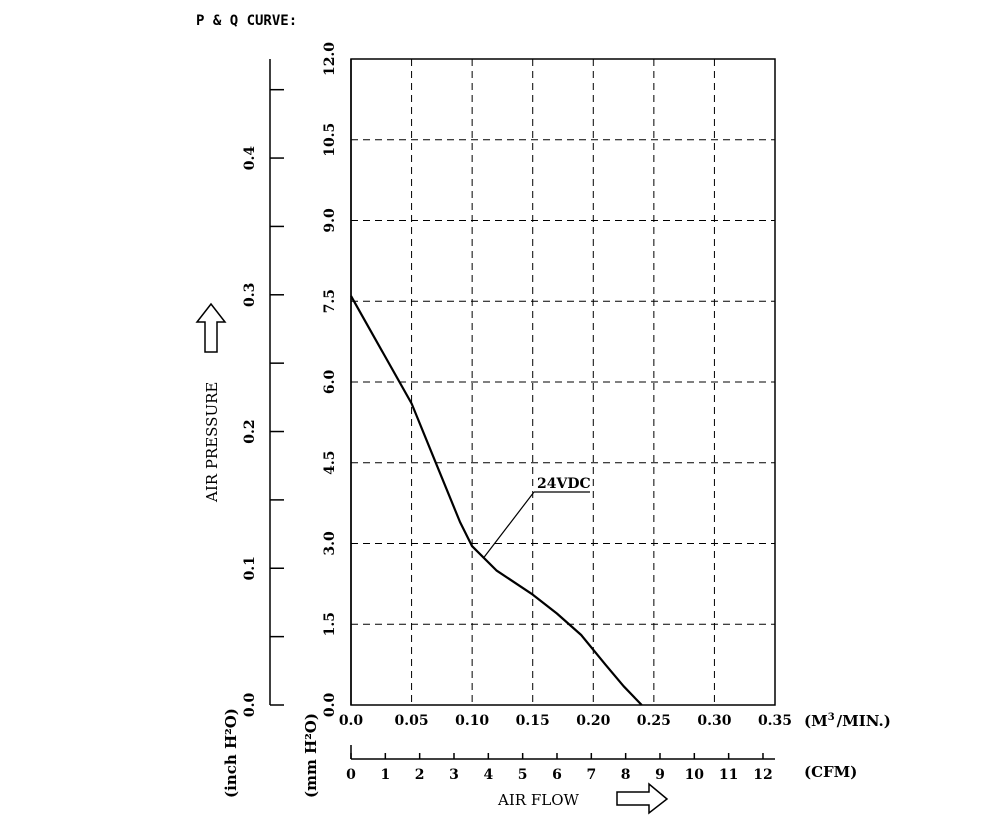 Image resolution: width=1000 pixels, height=829 pixels. Describe the element at coordinates (560, 764) in the screenshot. I see `cfm-axis: 0 1 2 3 4 5 6 7 8 9 10 11 12` at that location.